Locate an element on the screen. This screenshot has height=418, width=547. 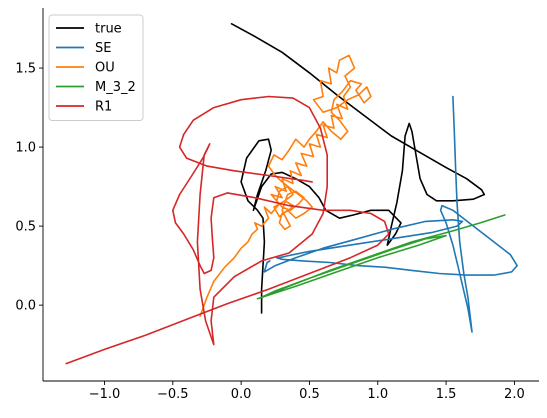
x-tick-label: 0.0 is located at coordinates (241, 394).